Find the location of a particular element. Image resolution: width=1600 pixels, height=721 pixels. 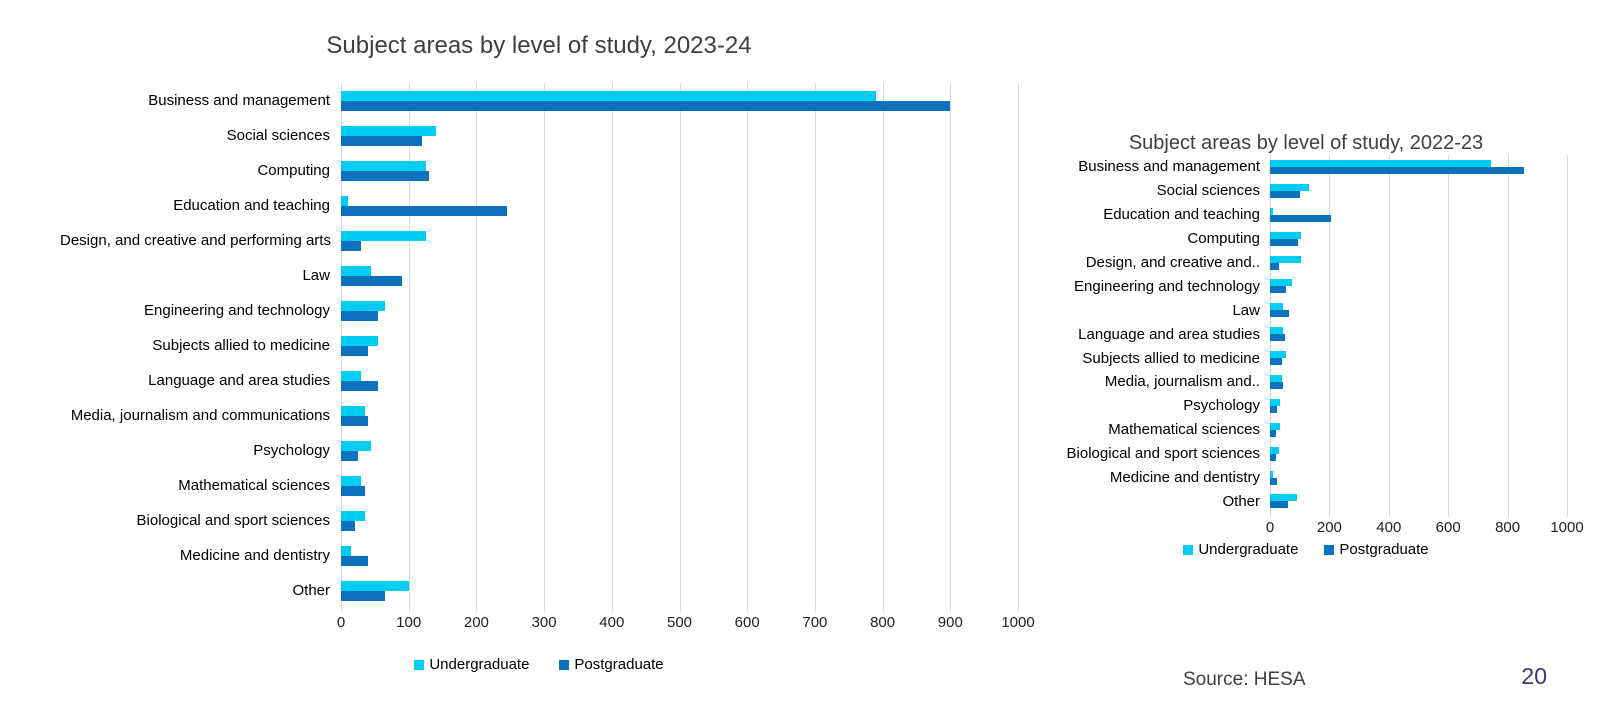

x-axis: 0 100 200 300 400 500 600 700 800 900 1000 is located at coordinates (686, 623).